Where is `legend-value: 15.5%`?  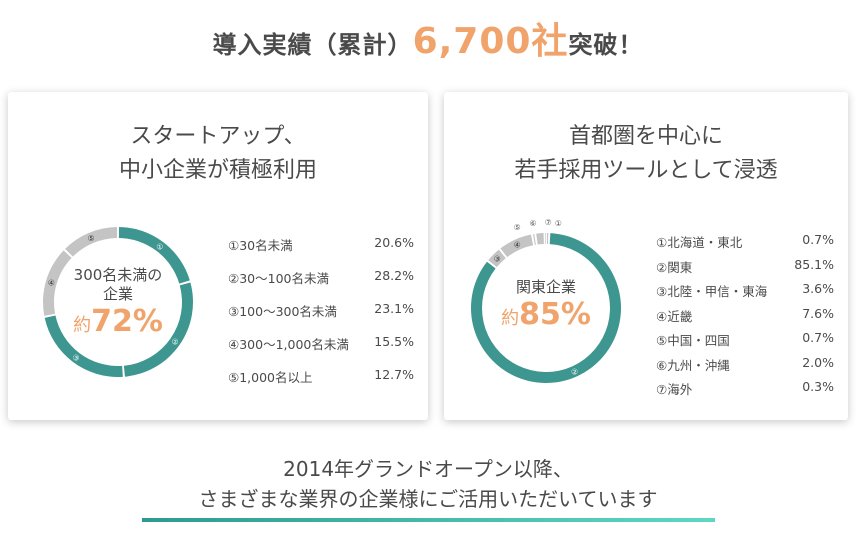
legend-value: 15.5% is located at coordinates (394, 341).